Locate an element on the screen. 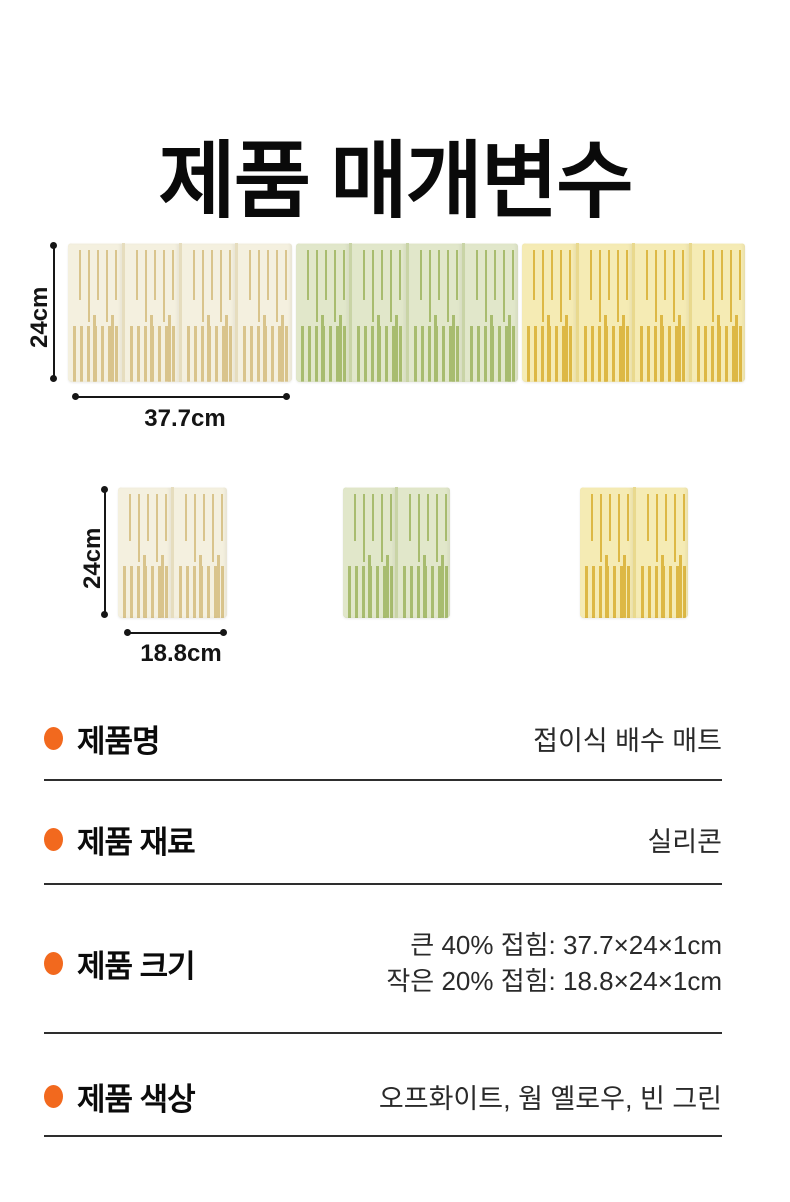 This screenshot has height=1202, width=790. width-arrow-large is located at coordinates (181, 396).